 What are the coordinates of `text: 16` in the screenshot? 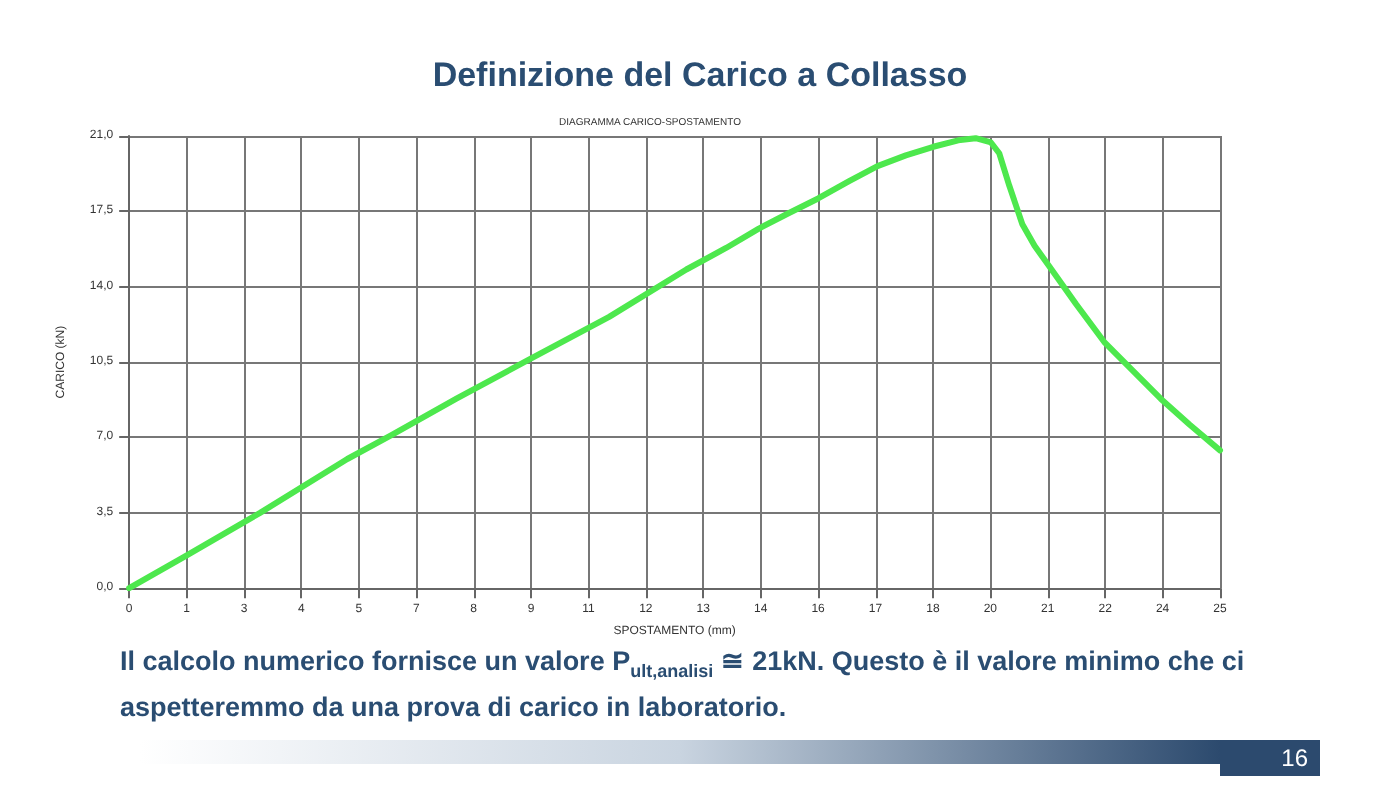 It's located at (1270, 758).